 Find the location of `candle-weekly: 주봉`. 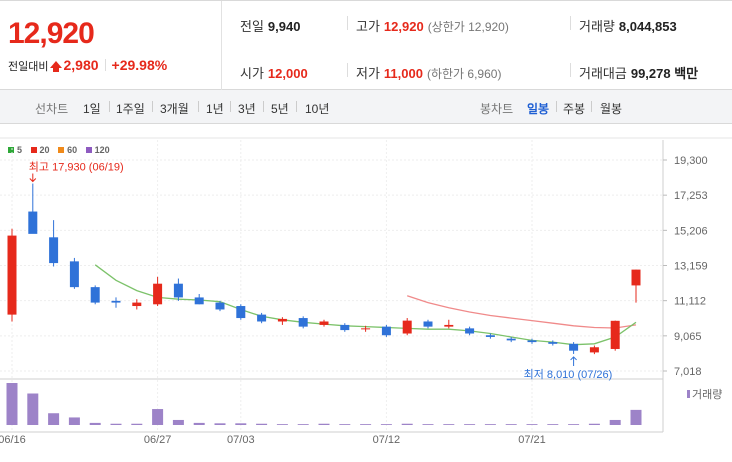

candle-weekly: 주봉 is located at coordinates (574, 109).